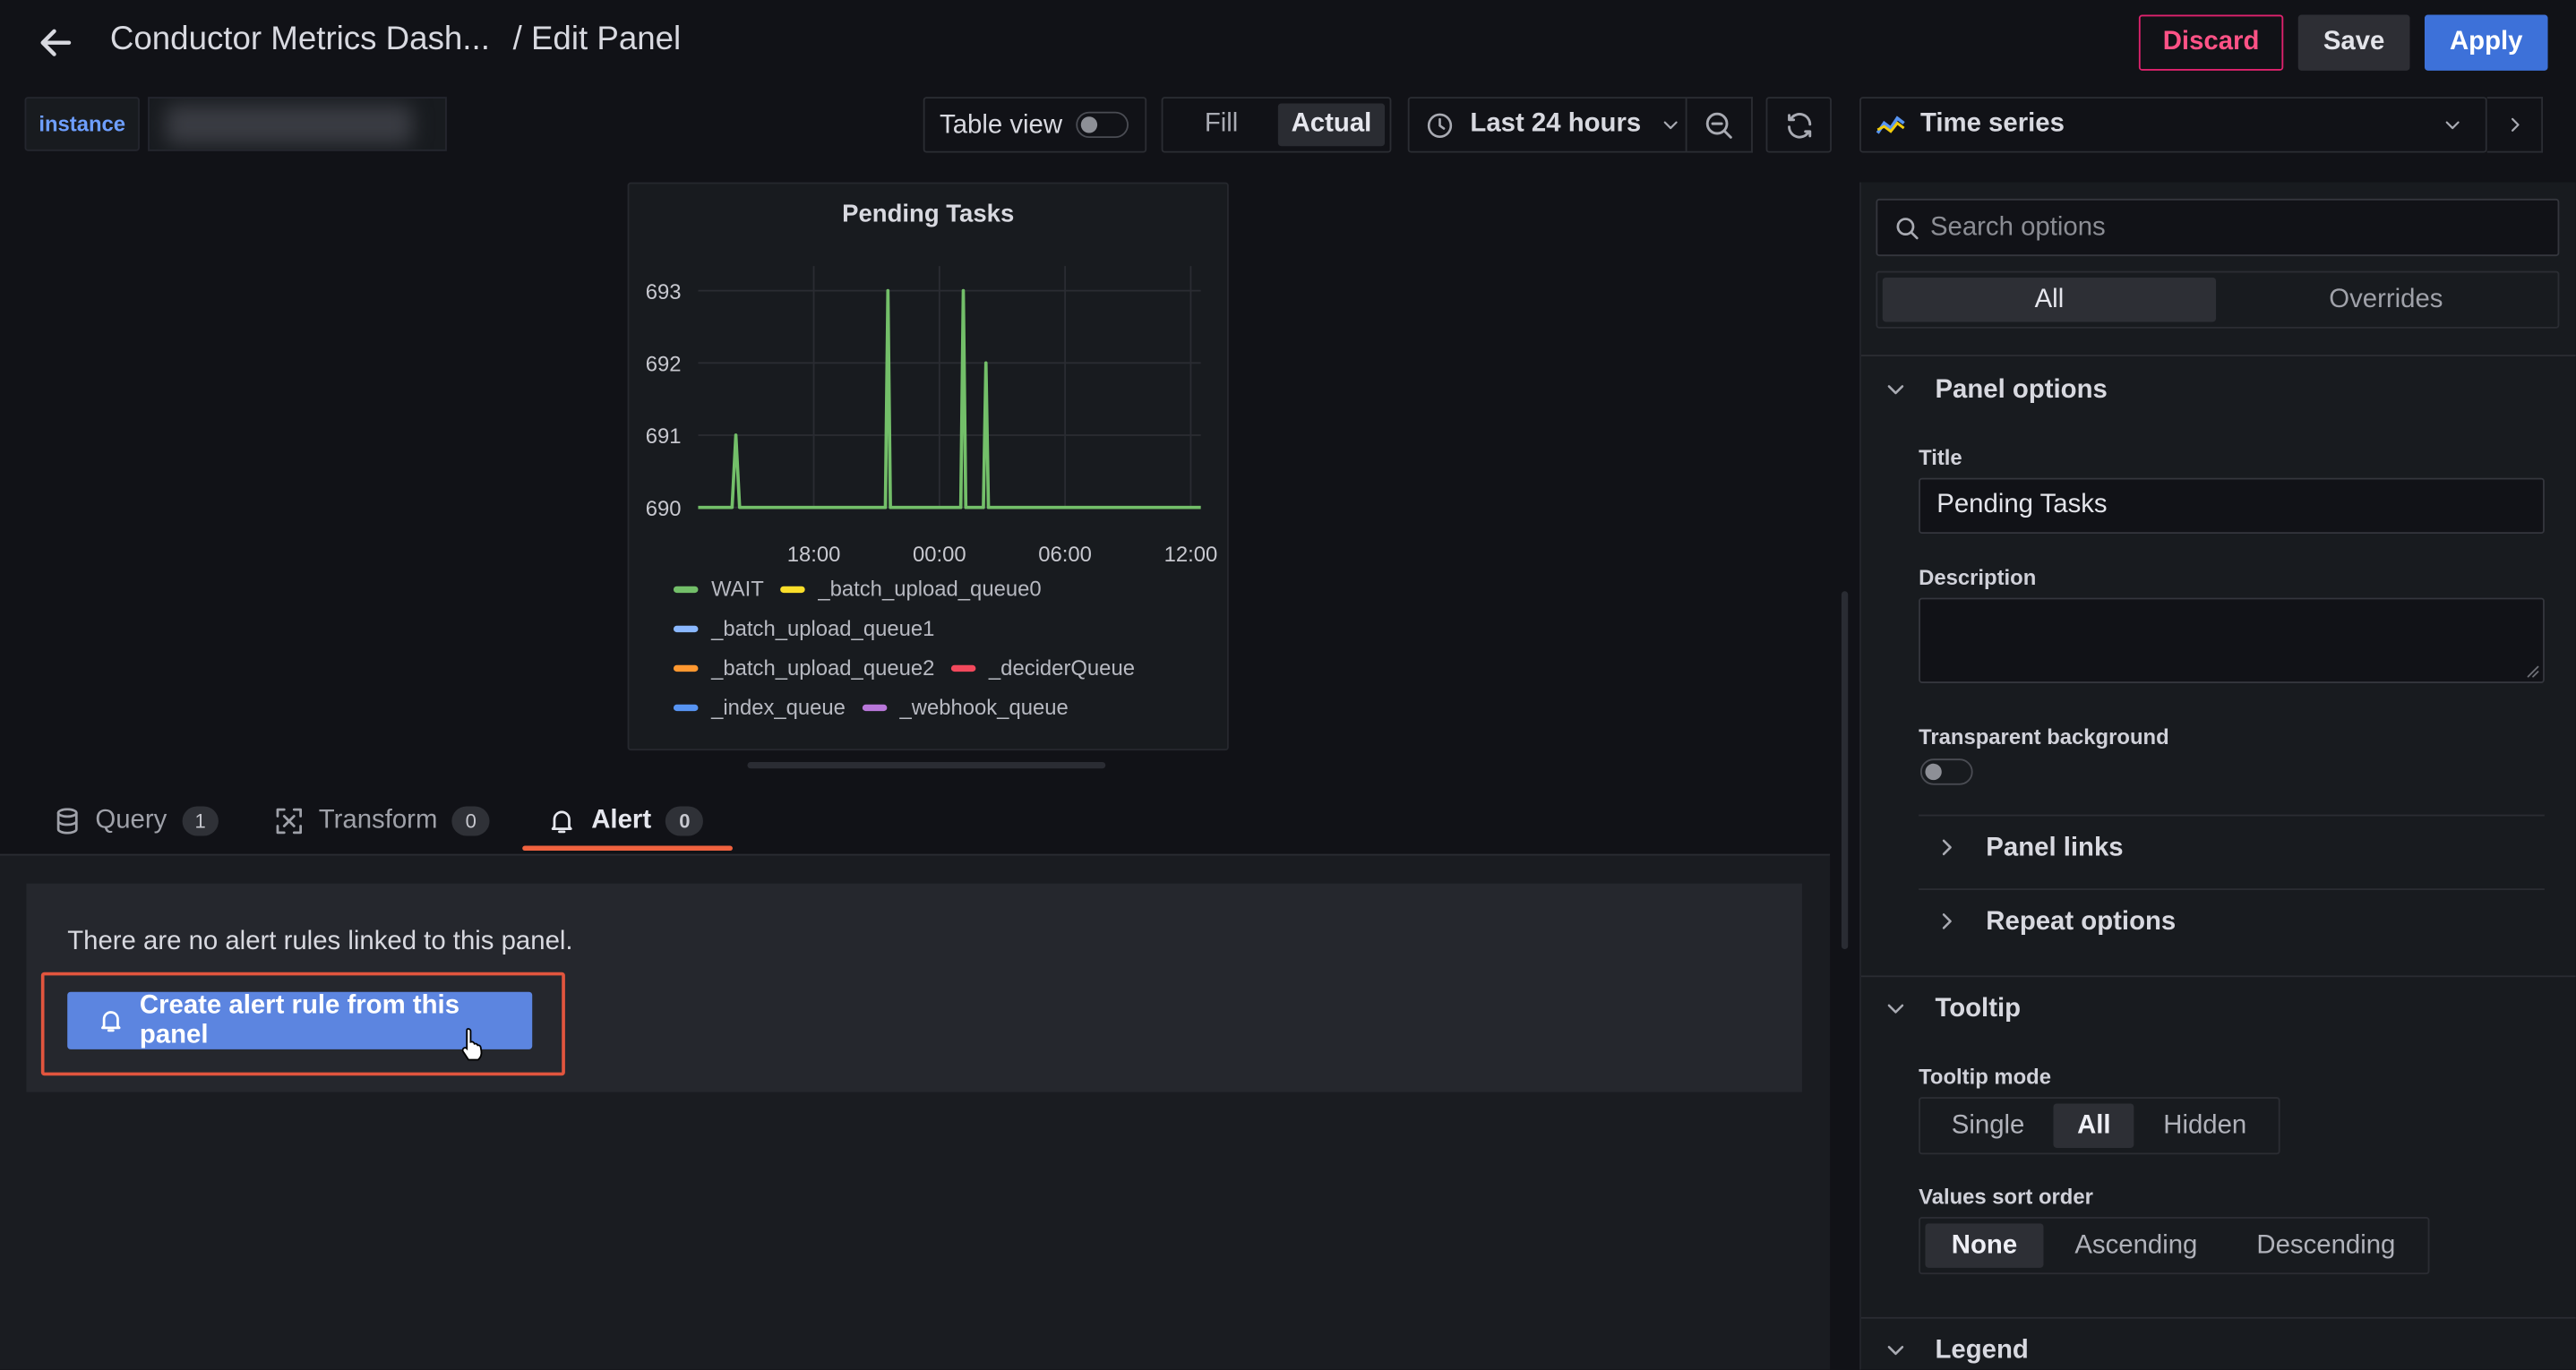  Describe the element at coordinates (67, 821) in the screenshot. I see `database-icon` at that location.